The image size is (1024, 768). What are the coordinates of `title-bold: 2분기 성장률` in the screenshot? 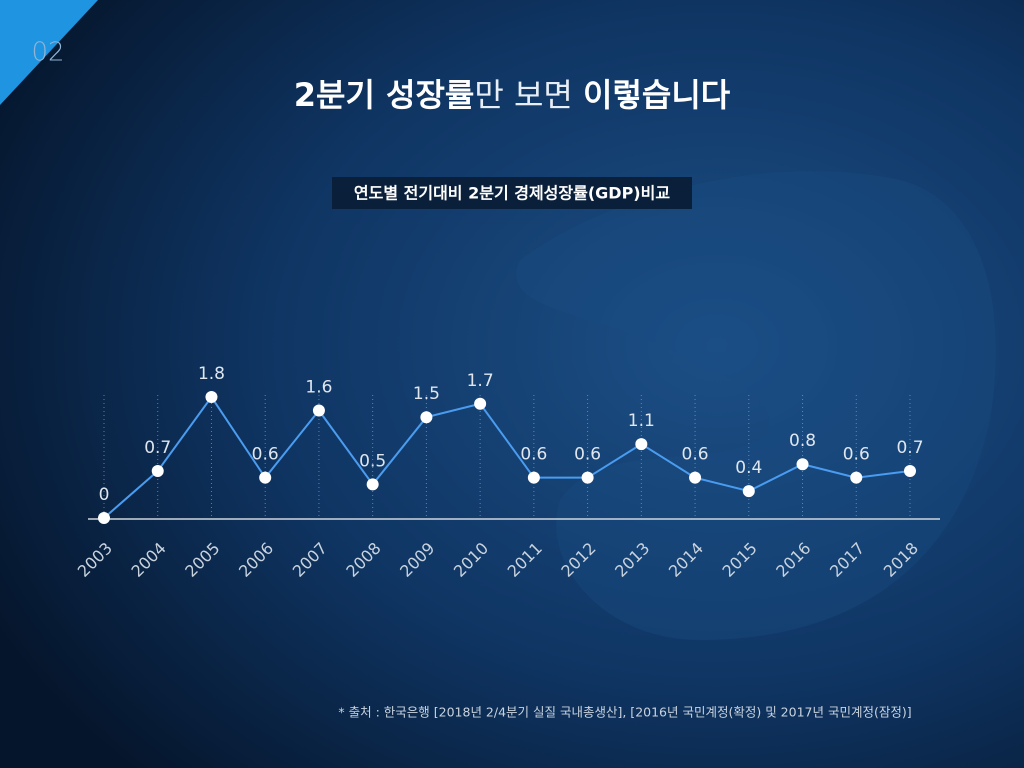 It's located at (384, 95).